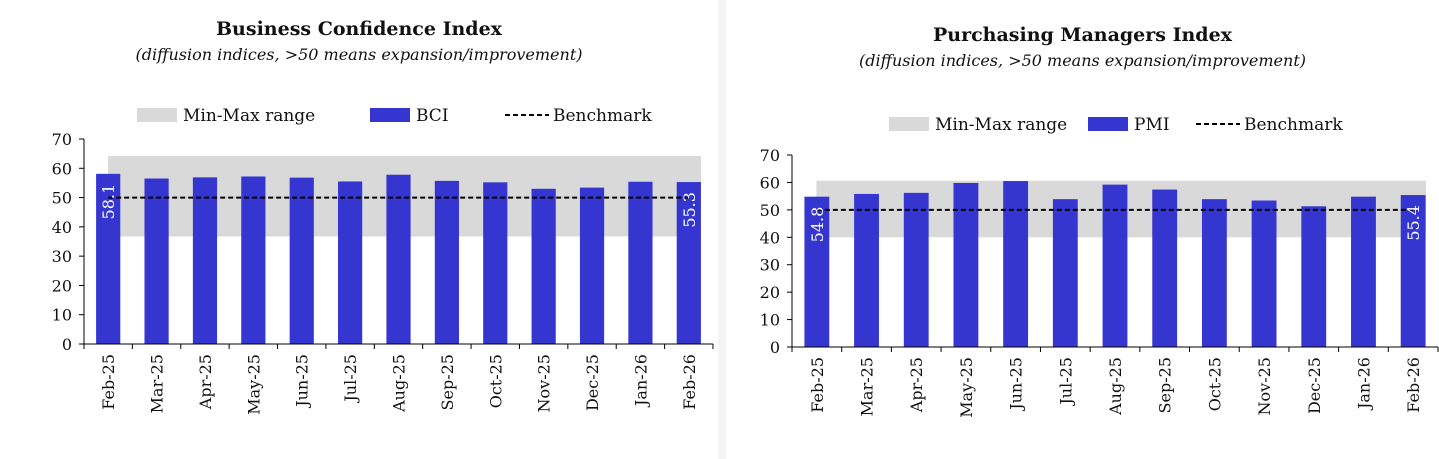 The height and width of the screenshot is (459, 1439). Describe the element at coordinates (432, 116) in the screenshot. I see `legend-bar-label: BCI` at that location.